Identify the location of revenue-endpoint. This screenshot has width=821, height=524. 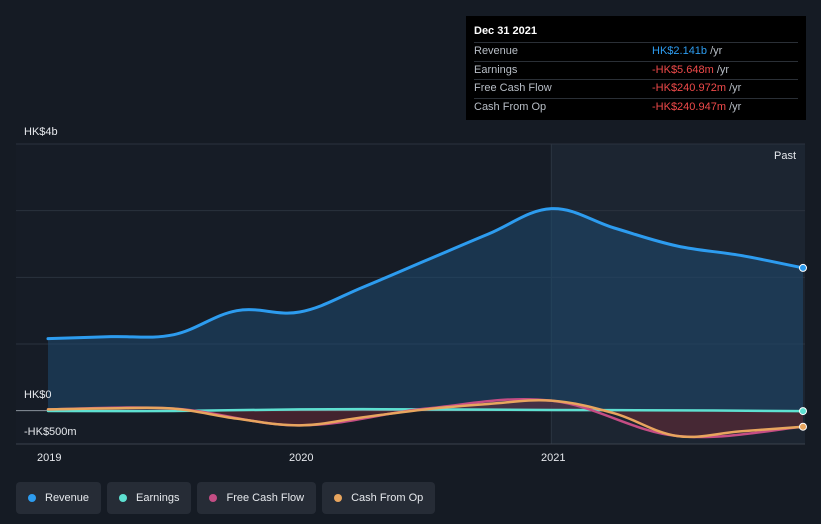
(803, 267).